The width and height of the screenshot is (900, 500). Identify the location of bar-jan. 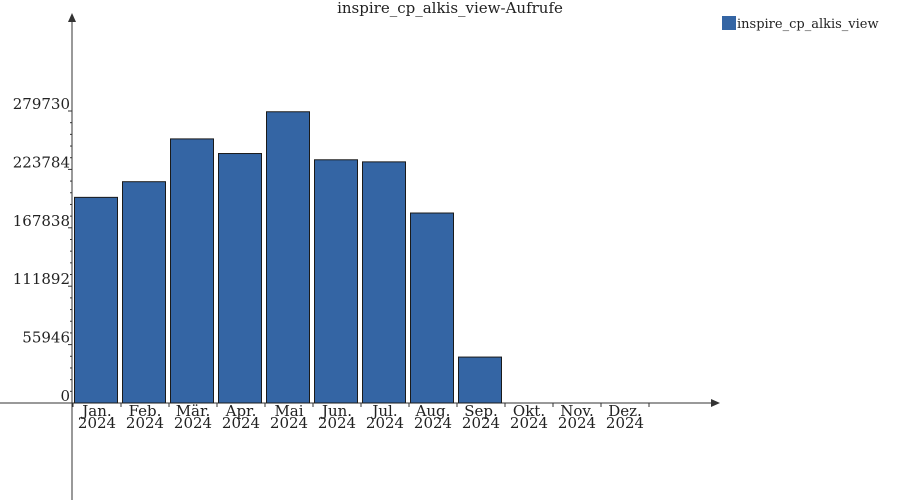
(96, 300).